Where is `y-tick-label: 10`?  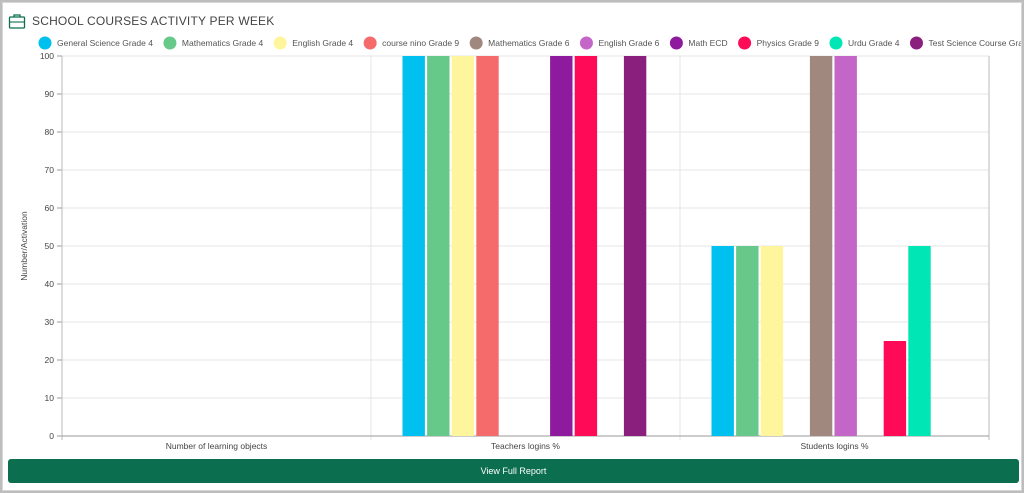 y-tick-label: 10 is located at coordinates (50, 398).